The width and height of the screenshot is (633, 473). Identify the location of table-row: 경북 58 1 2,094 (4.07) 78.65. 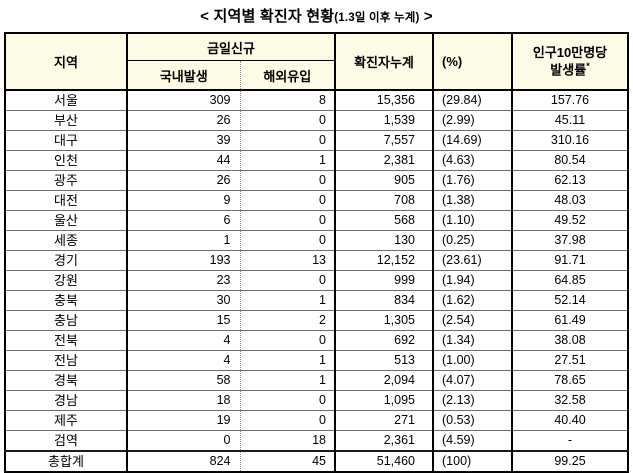
(316, 380).